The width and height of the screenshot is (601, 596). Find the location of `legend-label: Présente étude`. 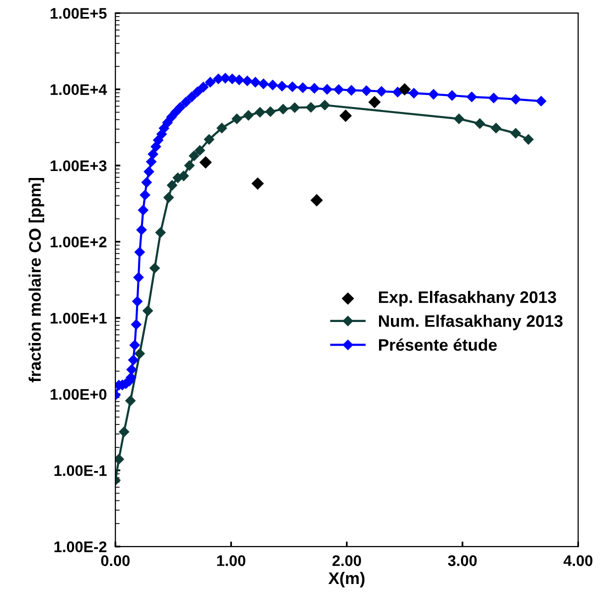

legend-label: Présente étude is located at coordinates (438, 344).